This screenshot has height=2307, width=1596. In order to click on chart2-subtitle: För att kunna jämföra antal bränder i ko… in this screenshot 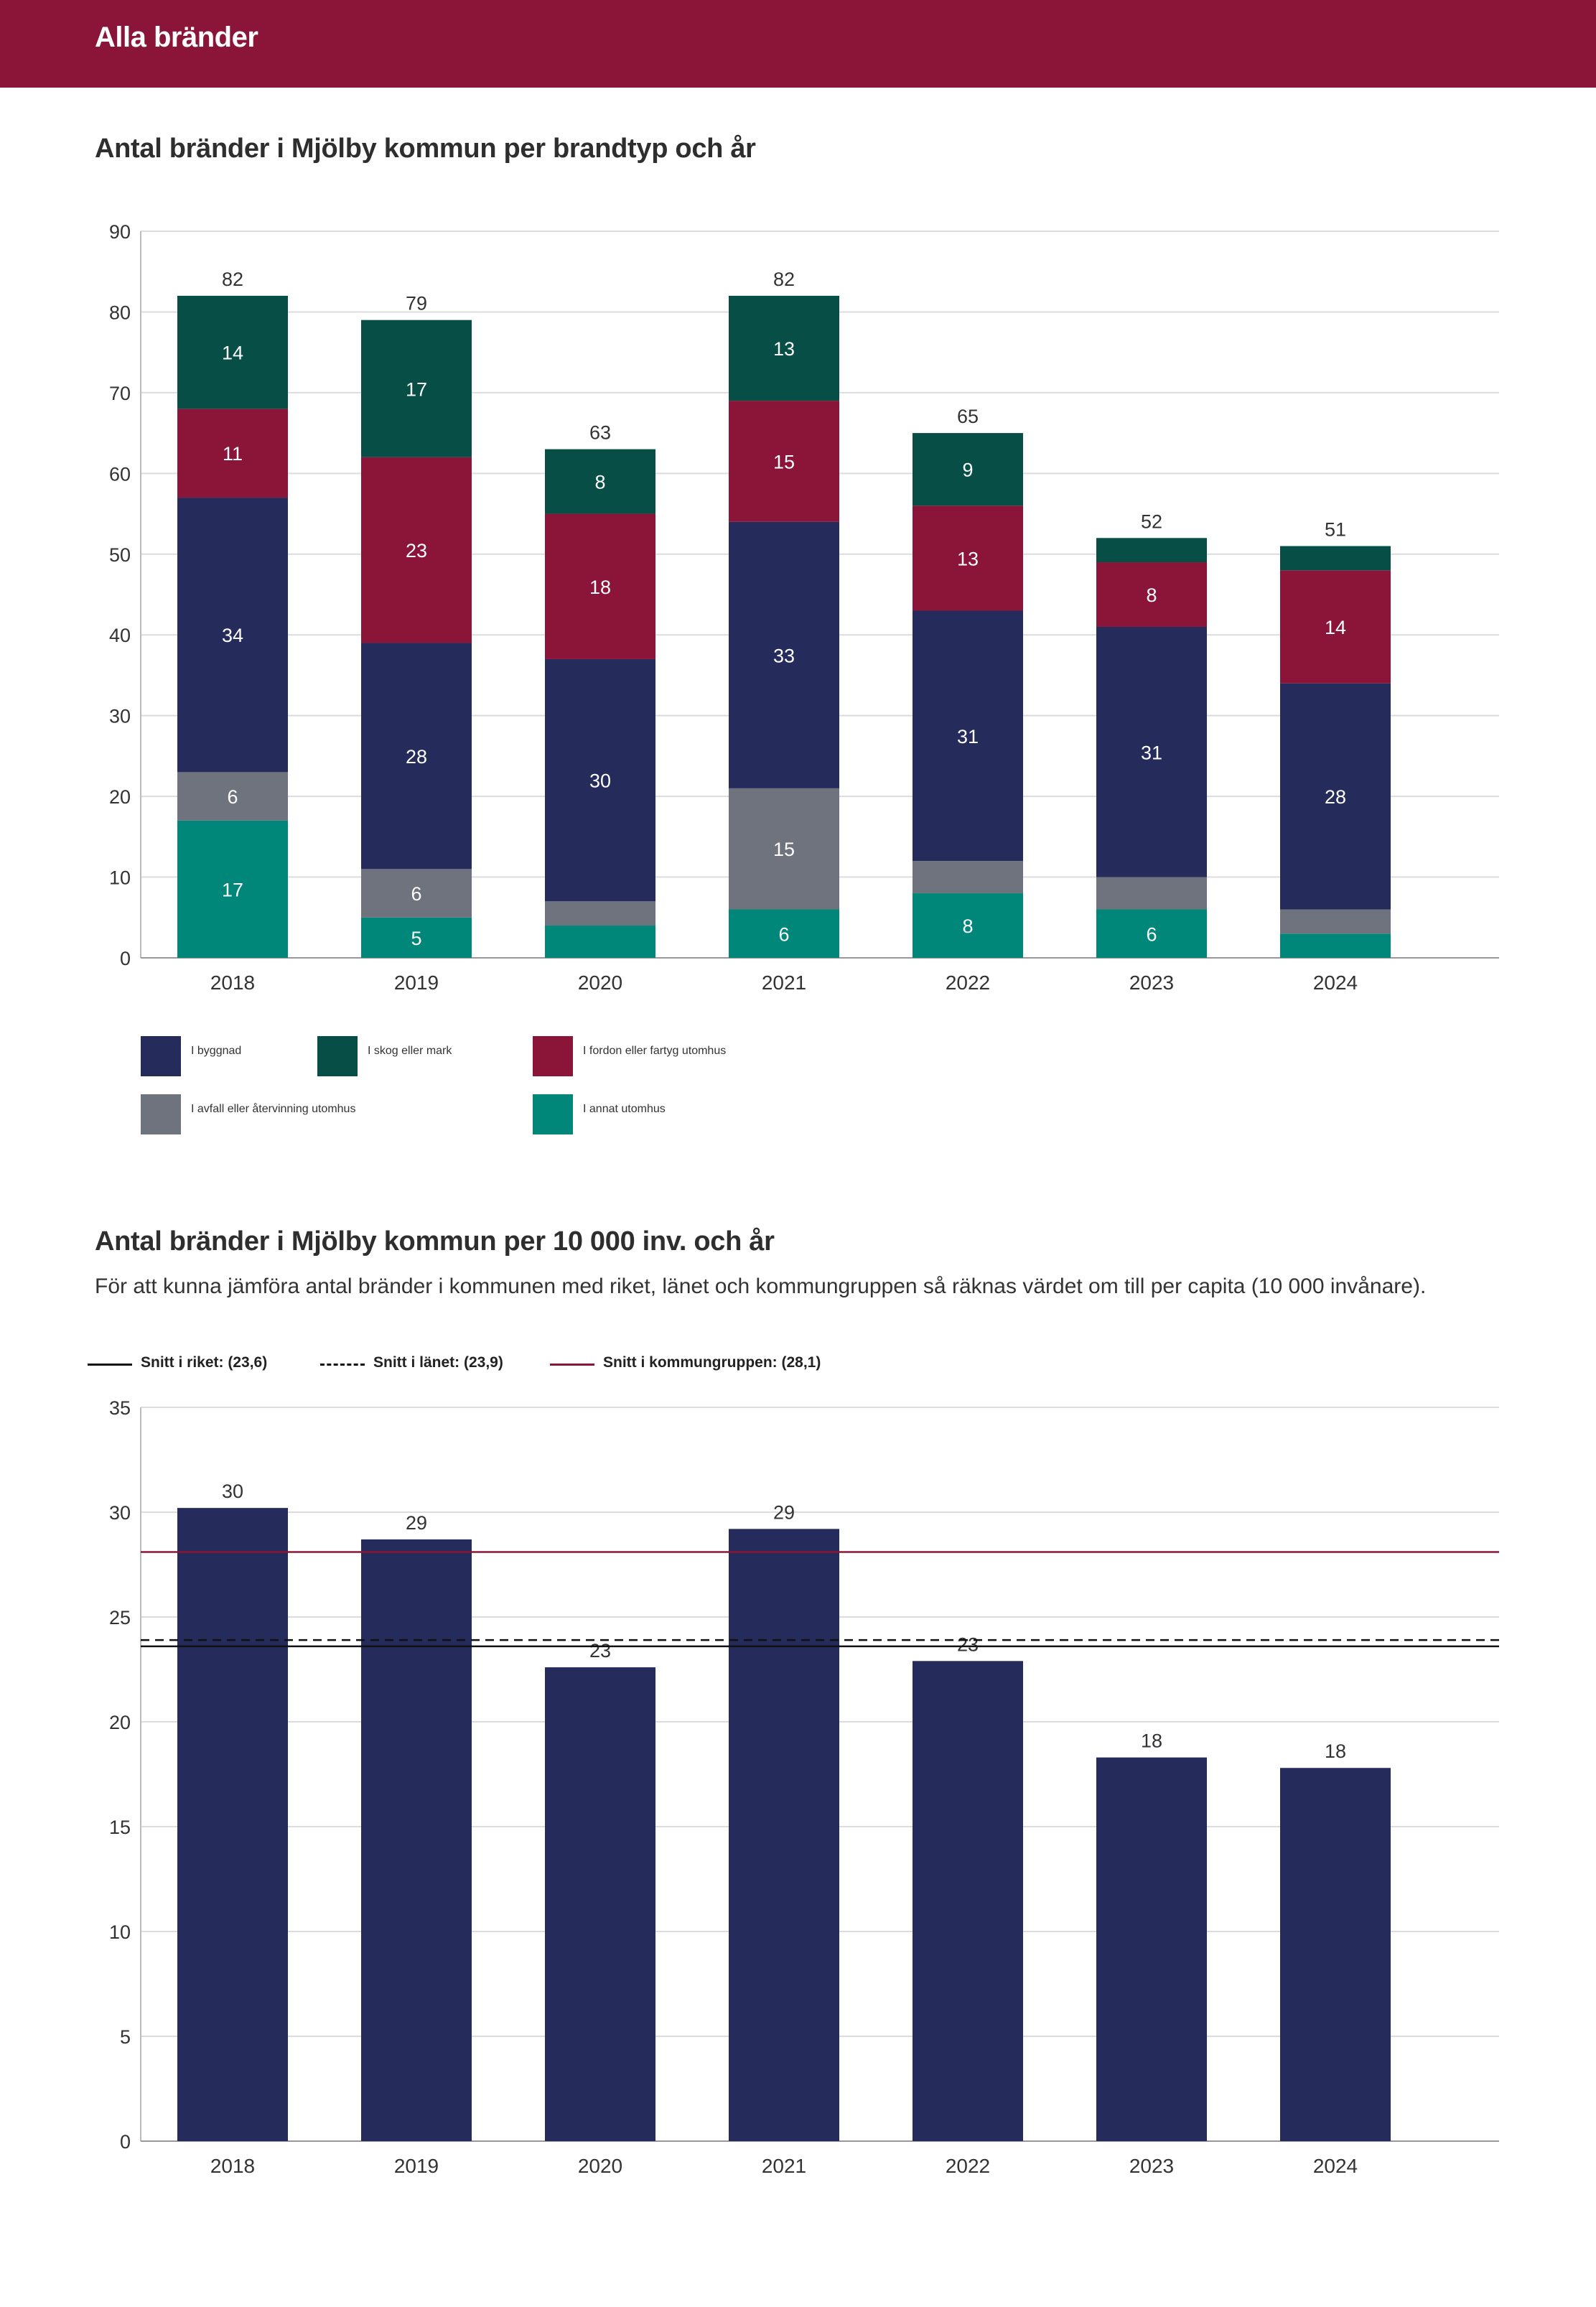, I will do `click(761, 1286)`.